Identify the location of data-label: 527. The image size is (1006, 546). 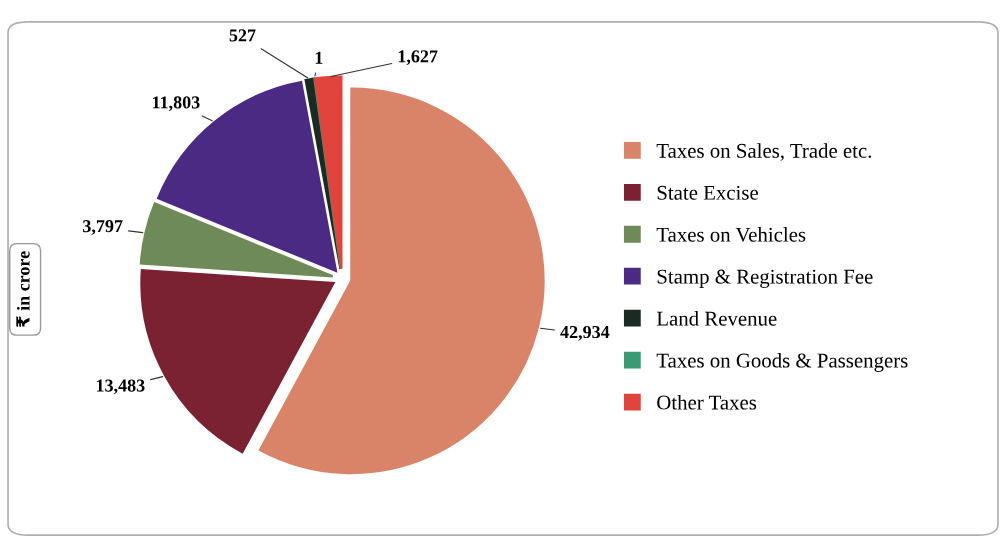
(242, 35).